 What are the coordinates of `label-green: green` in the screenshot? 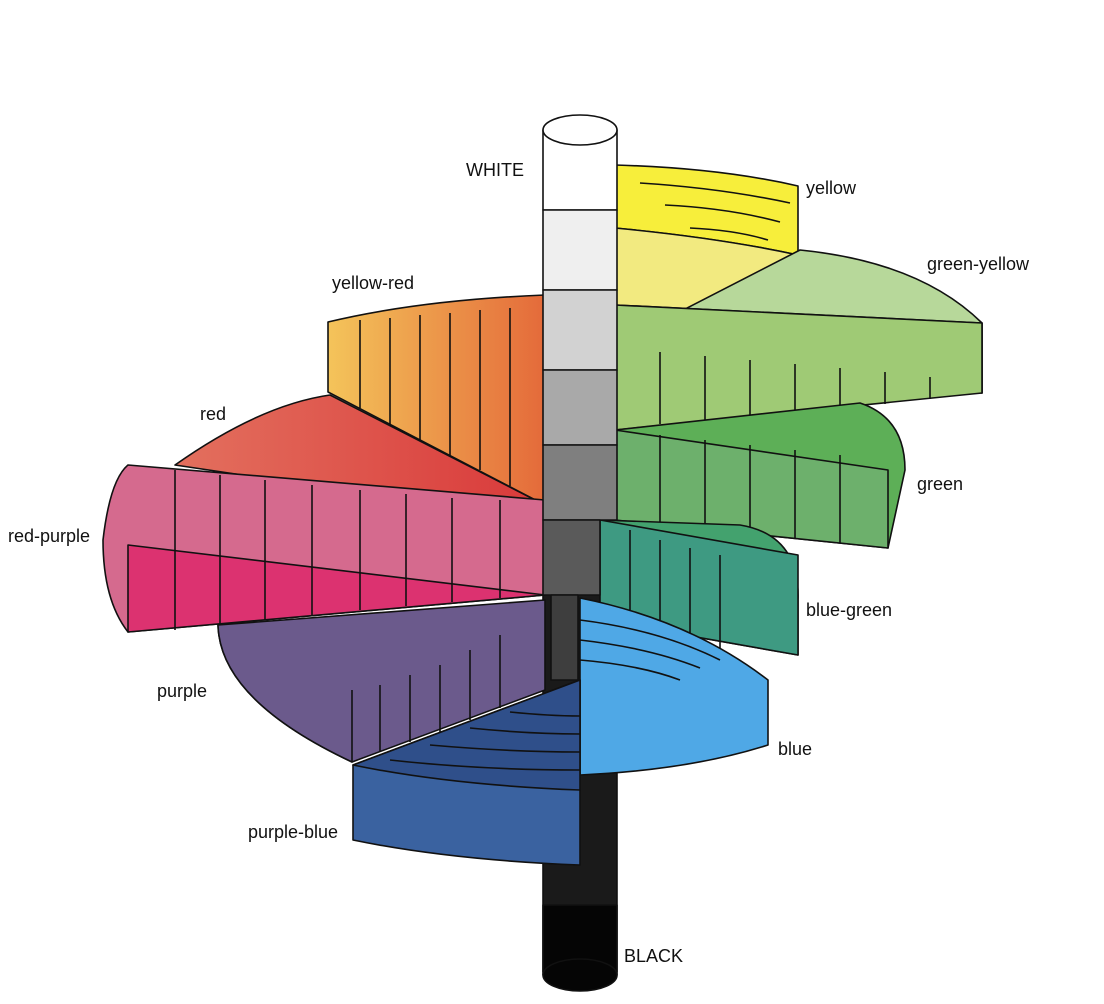 It's located at (940, 484).